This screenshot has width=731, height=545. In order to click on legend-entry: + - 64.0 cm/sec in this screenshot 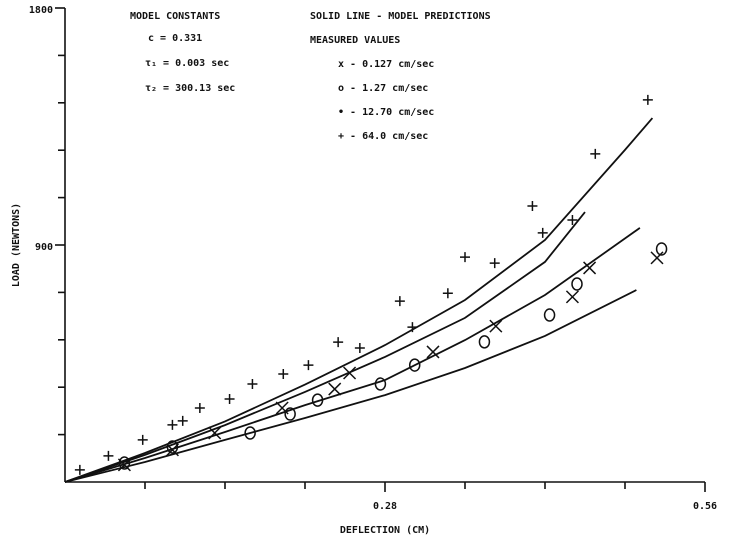, I will do `click(383, 136)`.